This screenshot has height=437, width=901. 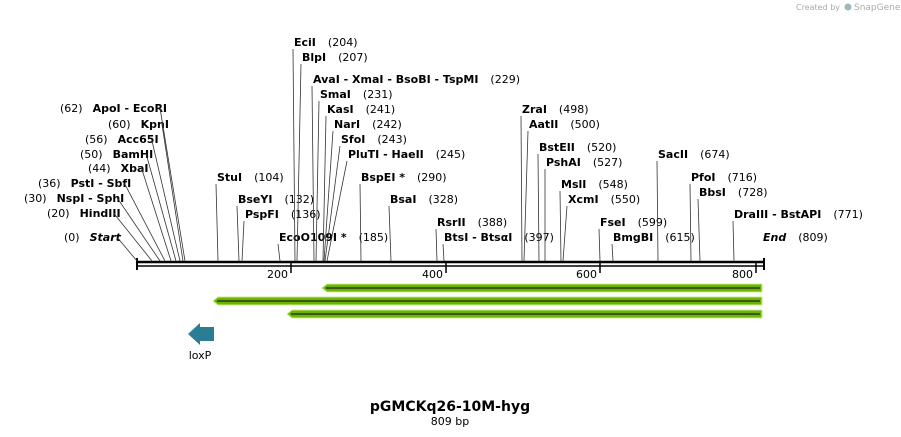 I want to click on site-label: (50) BamHI, so click(x=116, y=154).